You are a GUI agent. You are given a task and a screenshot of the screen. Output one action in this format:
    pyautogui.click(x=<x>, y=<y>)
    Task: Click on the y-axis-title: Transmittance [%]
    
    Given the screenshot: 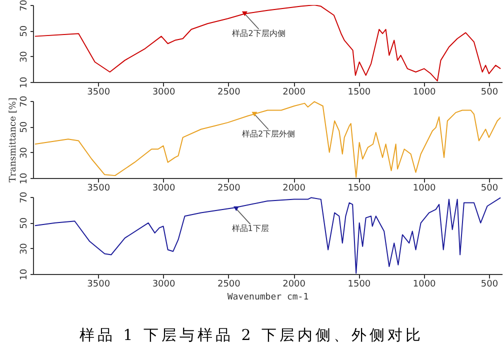 What is the action you would take?
    pyautogui.click(x=13, y=140)
    